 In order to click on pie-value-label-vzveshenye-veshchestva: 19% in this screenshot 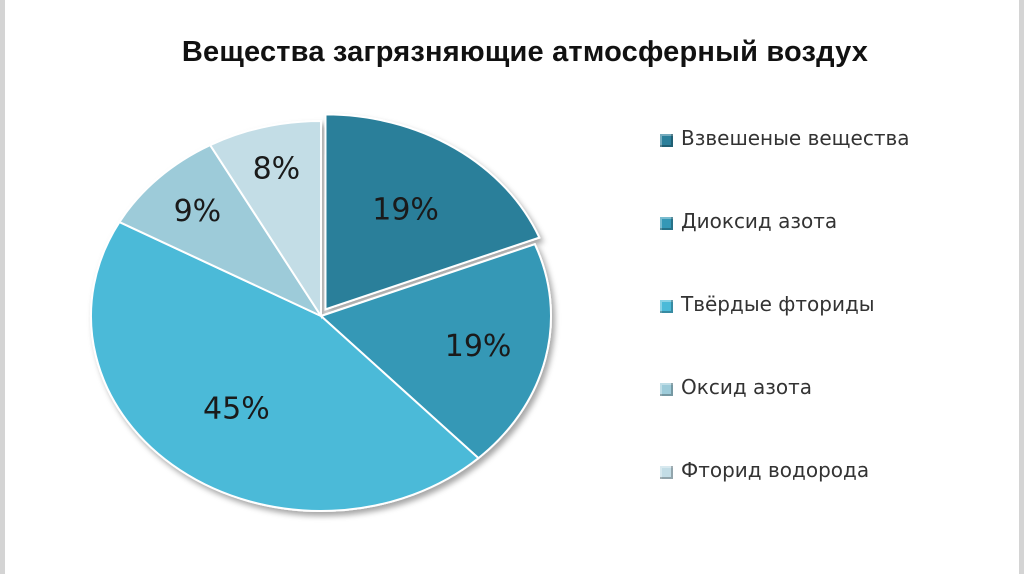, I will do `click(405, 209)`.